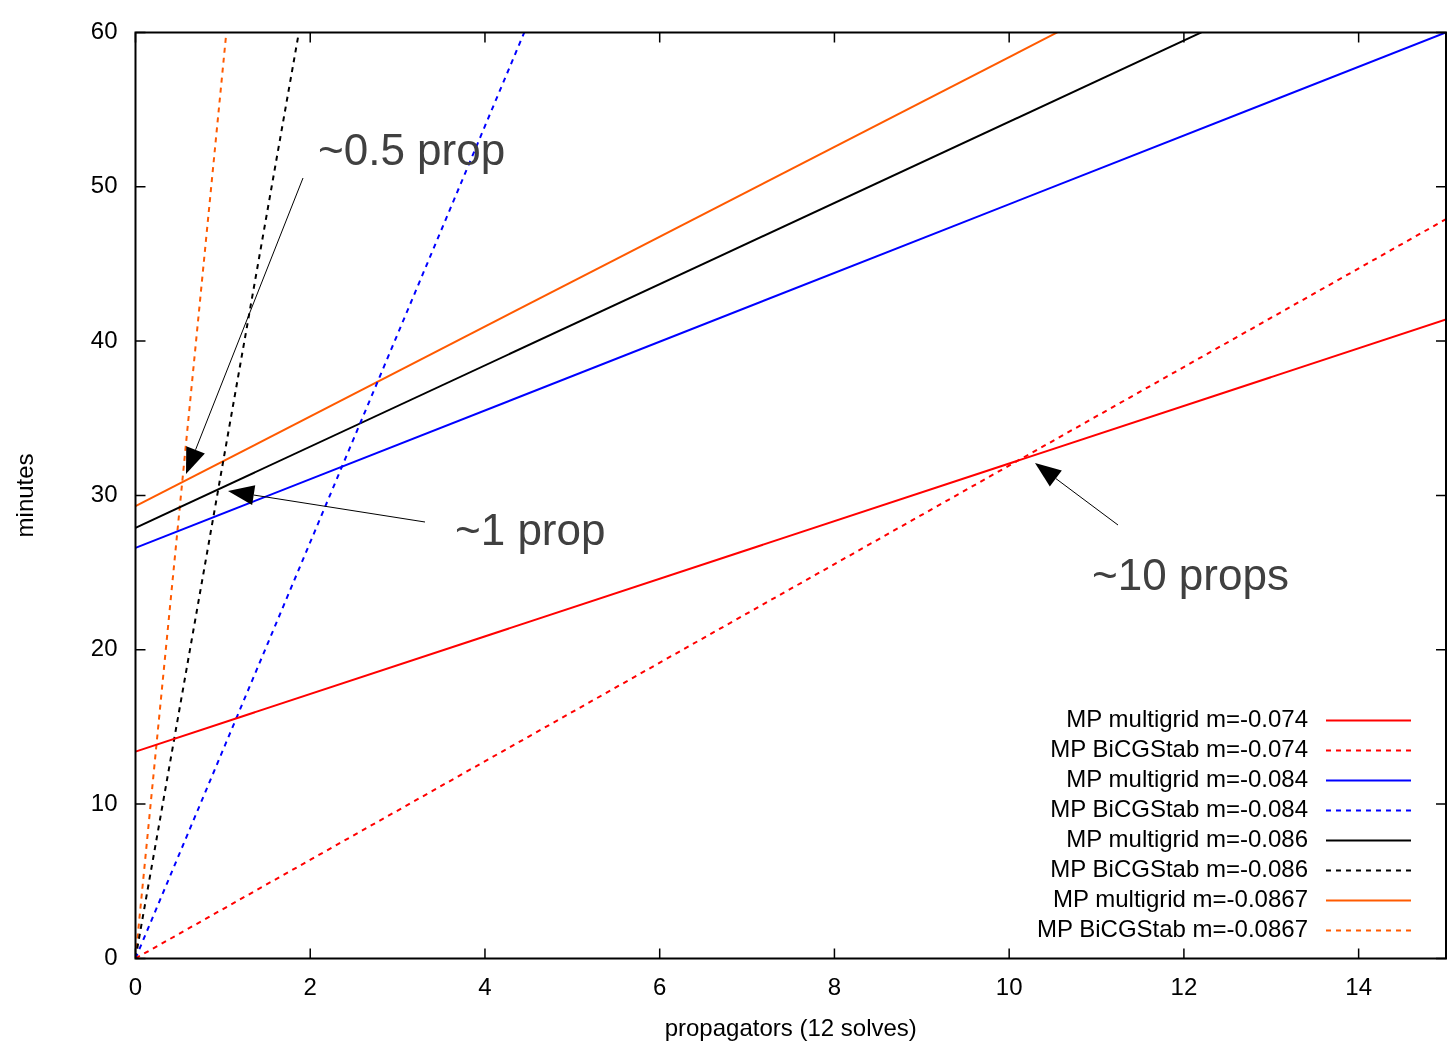 The width and height of the screenshot is (1455, 1053). What do you see at coordinates (530, 530) in the screenshot?
I see `annotation: ~1 prop` at bounding box center [530, 530].